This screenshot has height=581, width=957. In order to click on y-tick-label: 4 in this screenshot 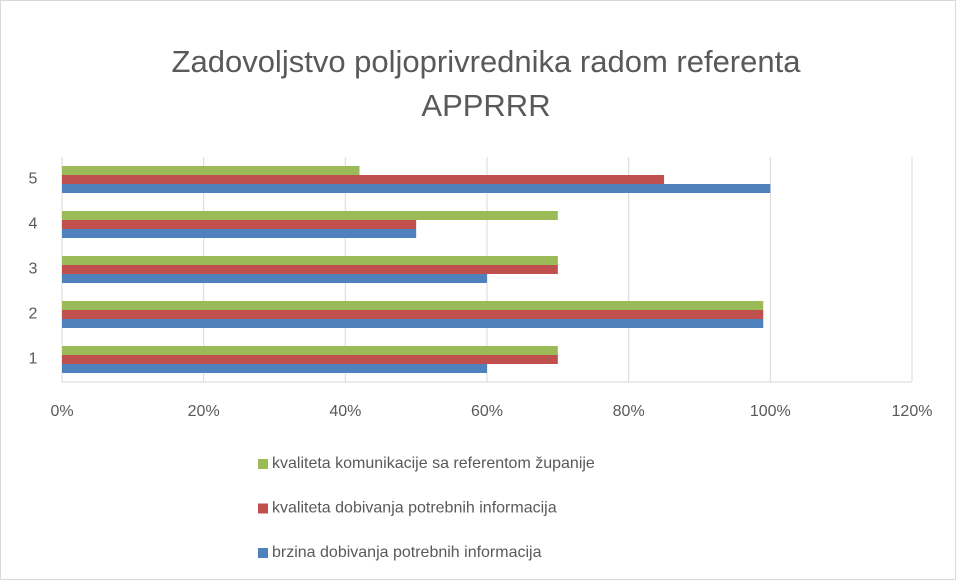, I will do `click(33, 224)`.